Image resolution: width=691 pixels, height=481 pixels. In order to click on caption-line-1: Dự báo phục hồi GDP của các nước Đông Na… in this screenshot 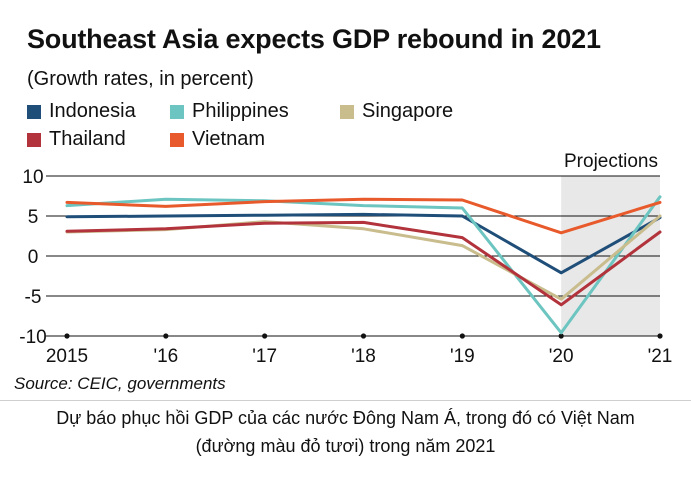, I will do `click(345, 418)`.